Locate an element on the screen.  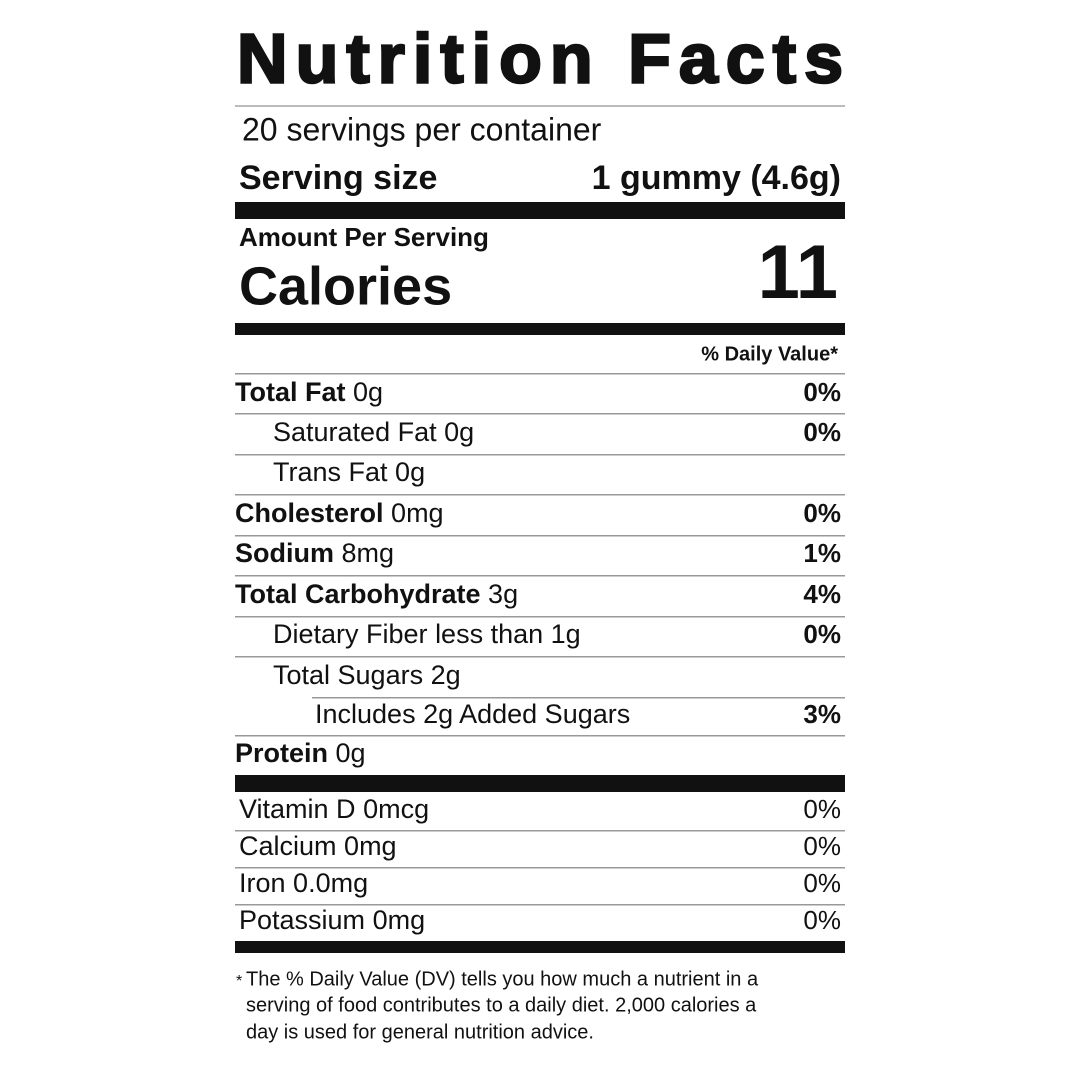
calories-value: 11 is located at coordinates (798, 272).